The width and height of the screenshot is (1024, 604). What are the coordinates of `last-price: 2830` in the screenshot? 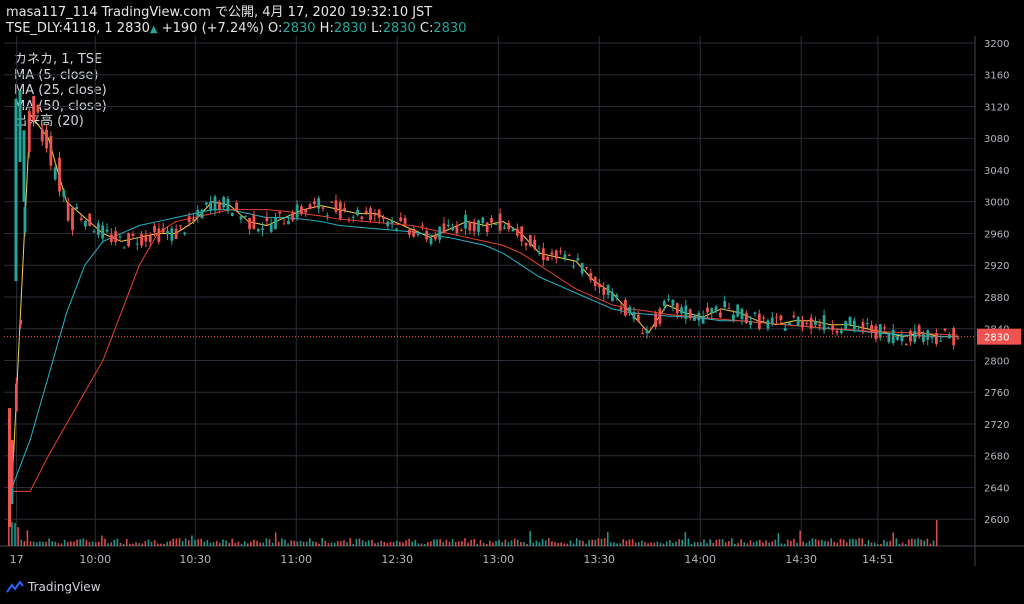 It's located at (133, 28).